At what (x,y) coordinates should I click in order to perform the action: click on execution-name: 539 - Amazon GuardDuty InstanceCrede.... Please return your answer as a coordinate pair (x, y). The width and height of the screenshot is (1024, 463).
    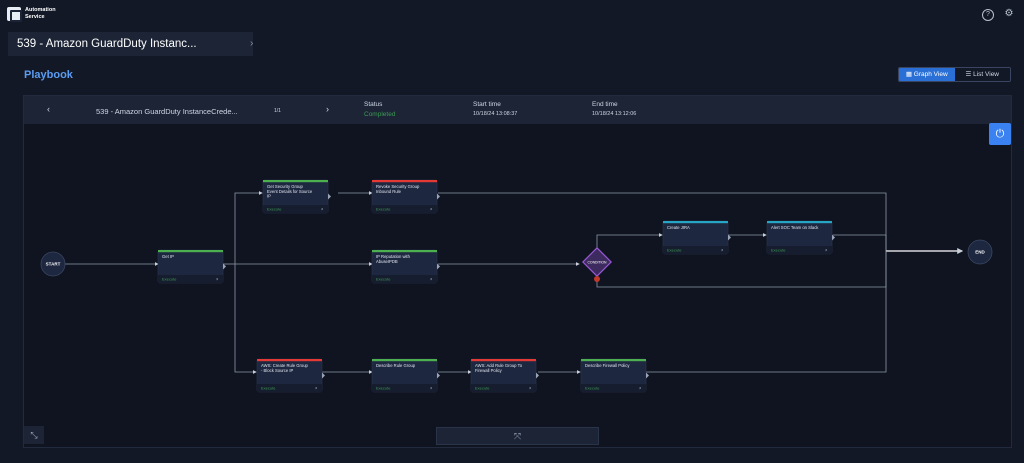
    Looking at the image, I should click on (167, 111).